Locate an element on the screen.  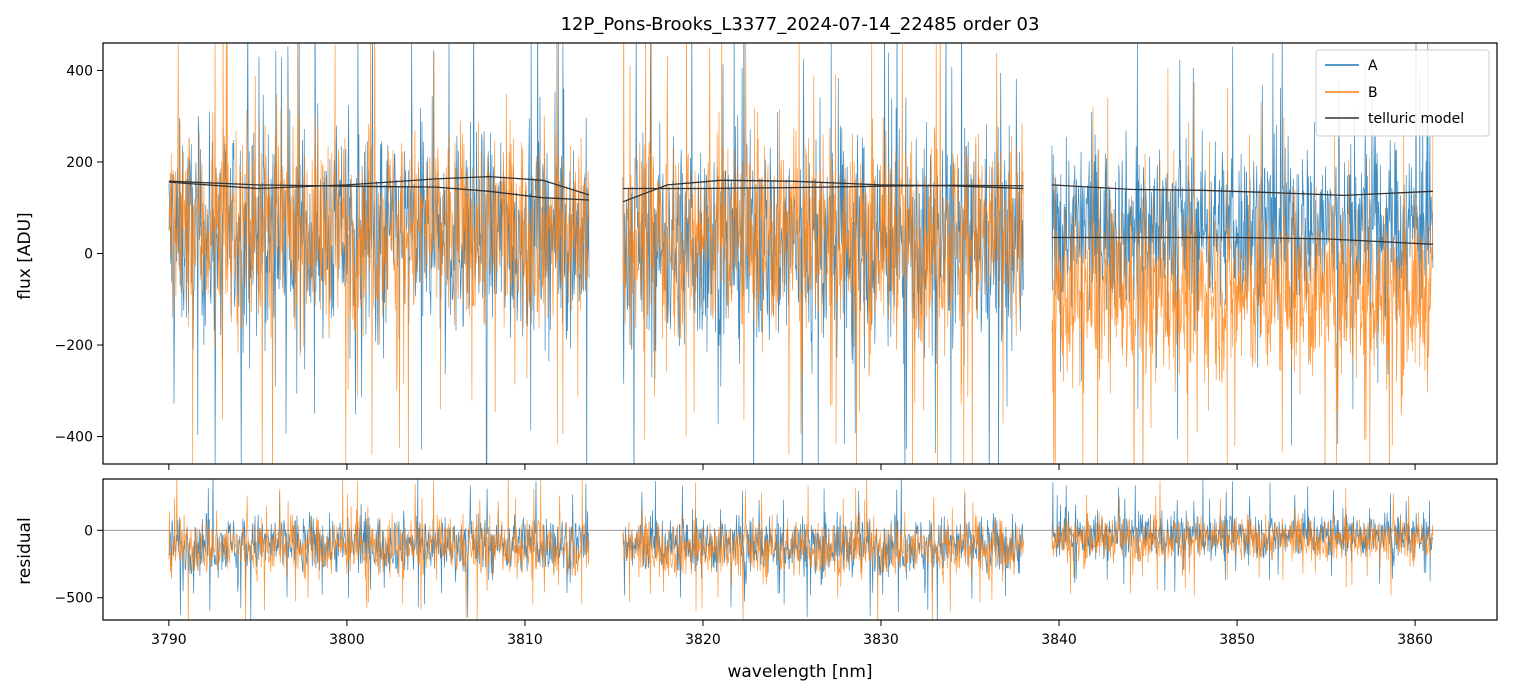
legend-label-a: A is located at coordinates (1373, 66).